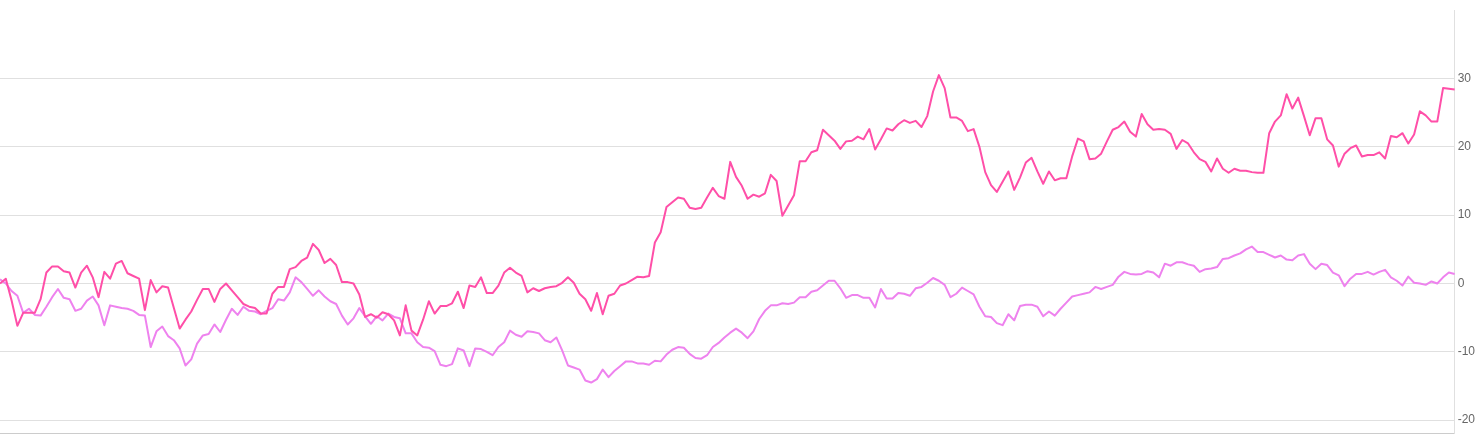 The image size is (1482, 444). What do you see at coordinates (1464, 77) in the screenshot?
I see `y-tick-label: 30` at bounding box center [1464, 77].